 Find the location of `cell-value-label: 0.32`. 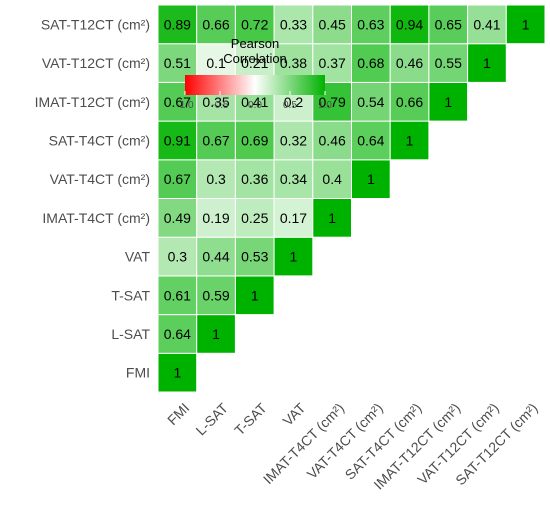

cell-value-label: 0.32 is located at coordinates (293, 140).